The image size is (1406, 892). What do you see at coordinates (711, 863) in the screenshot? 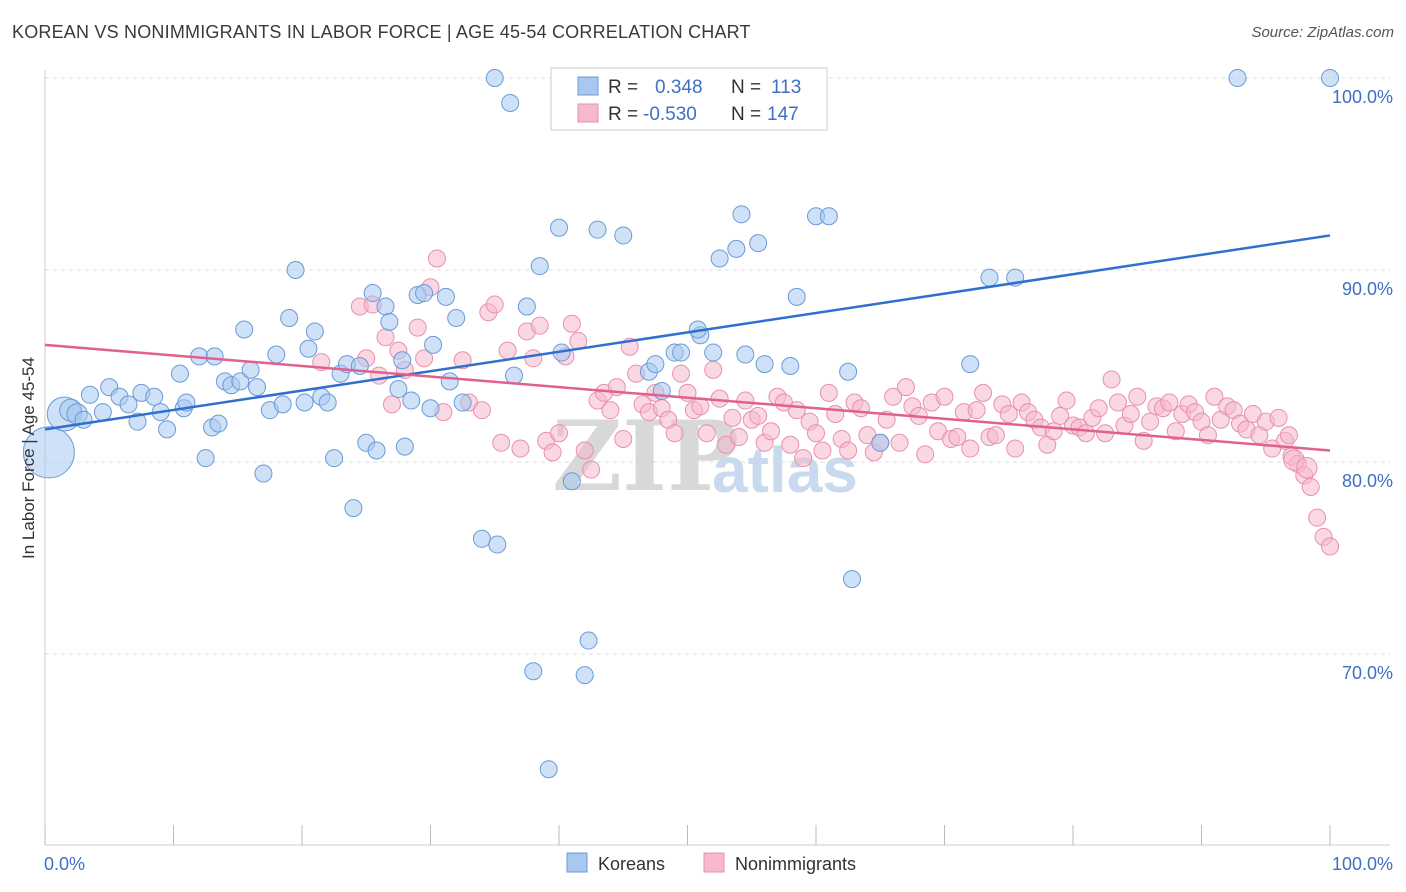
I see `bottom-legend: Koreans Nonimmigrants` at bounding box center [711, 863].